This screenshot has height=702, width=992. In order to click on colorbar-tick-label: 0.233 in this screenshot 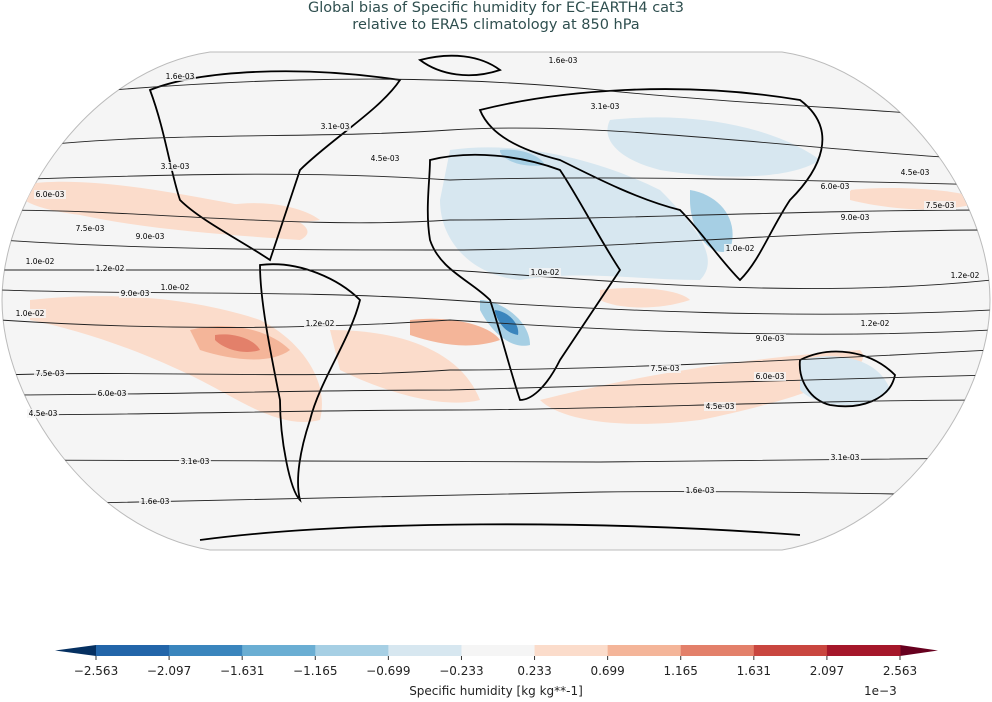, I will do `click(534, 671)`.